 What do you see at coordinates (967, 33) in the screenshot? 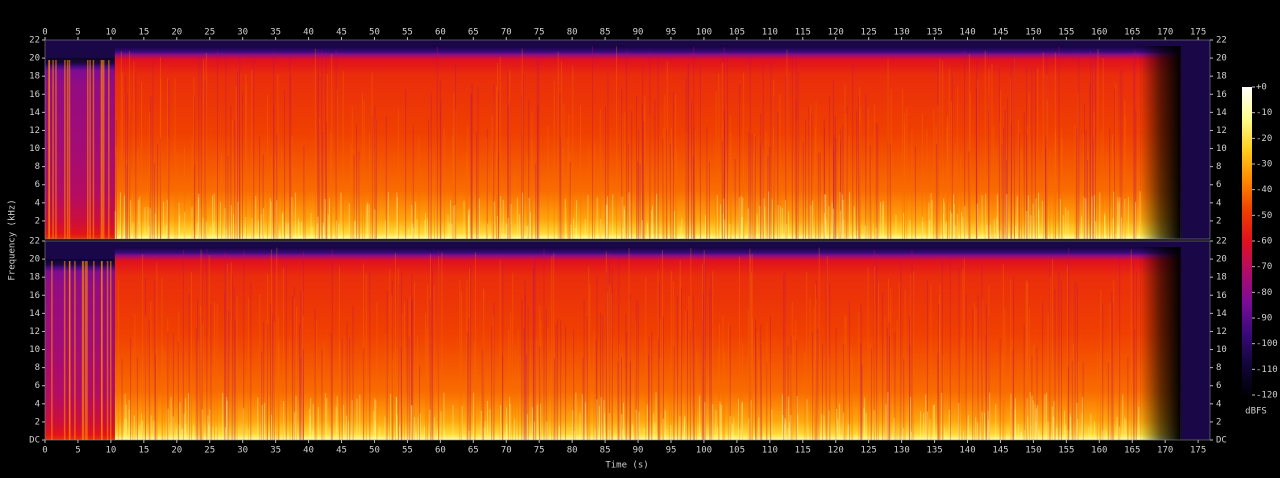
I see `x-tick-label: 140` at bounding box center [967, 33].